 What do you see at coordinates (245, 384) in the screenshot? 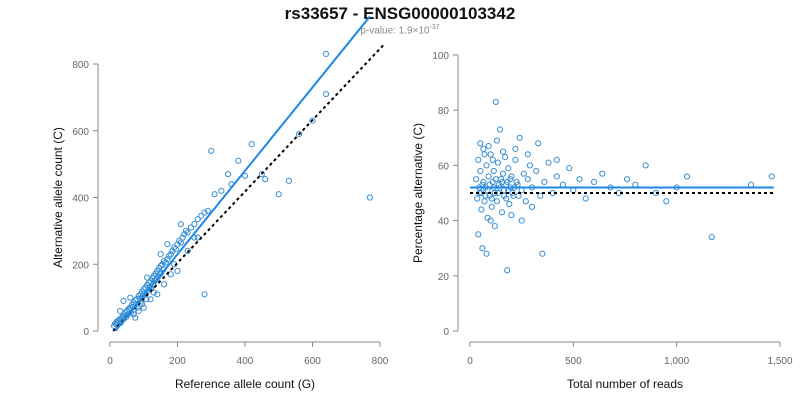
I see `x-axis-title: Reference allele count (G)` at bounding box center [245, 384].